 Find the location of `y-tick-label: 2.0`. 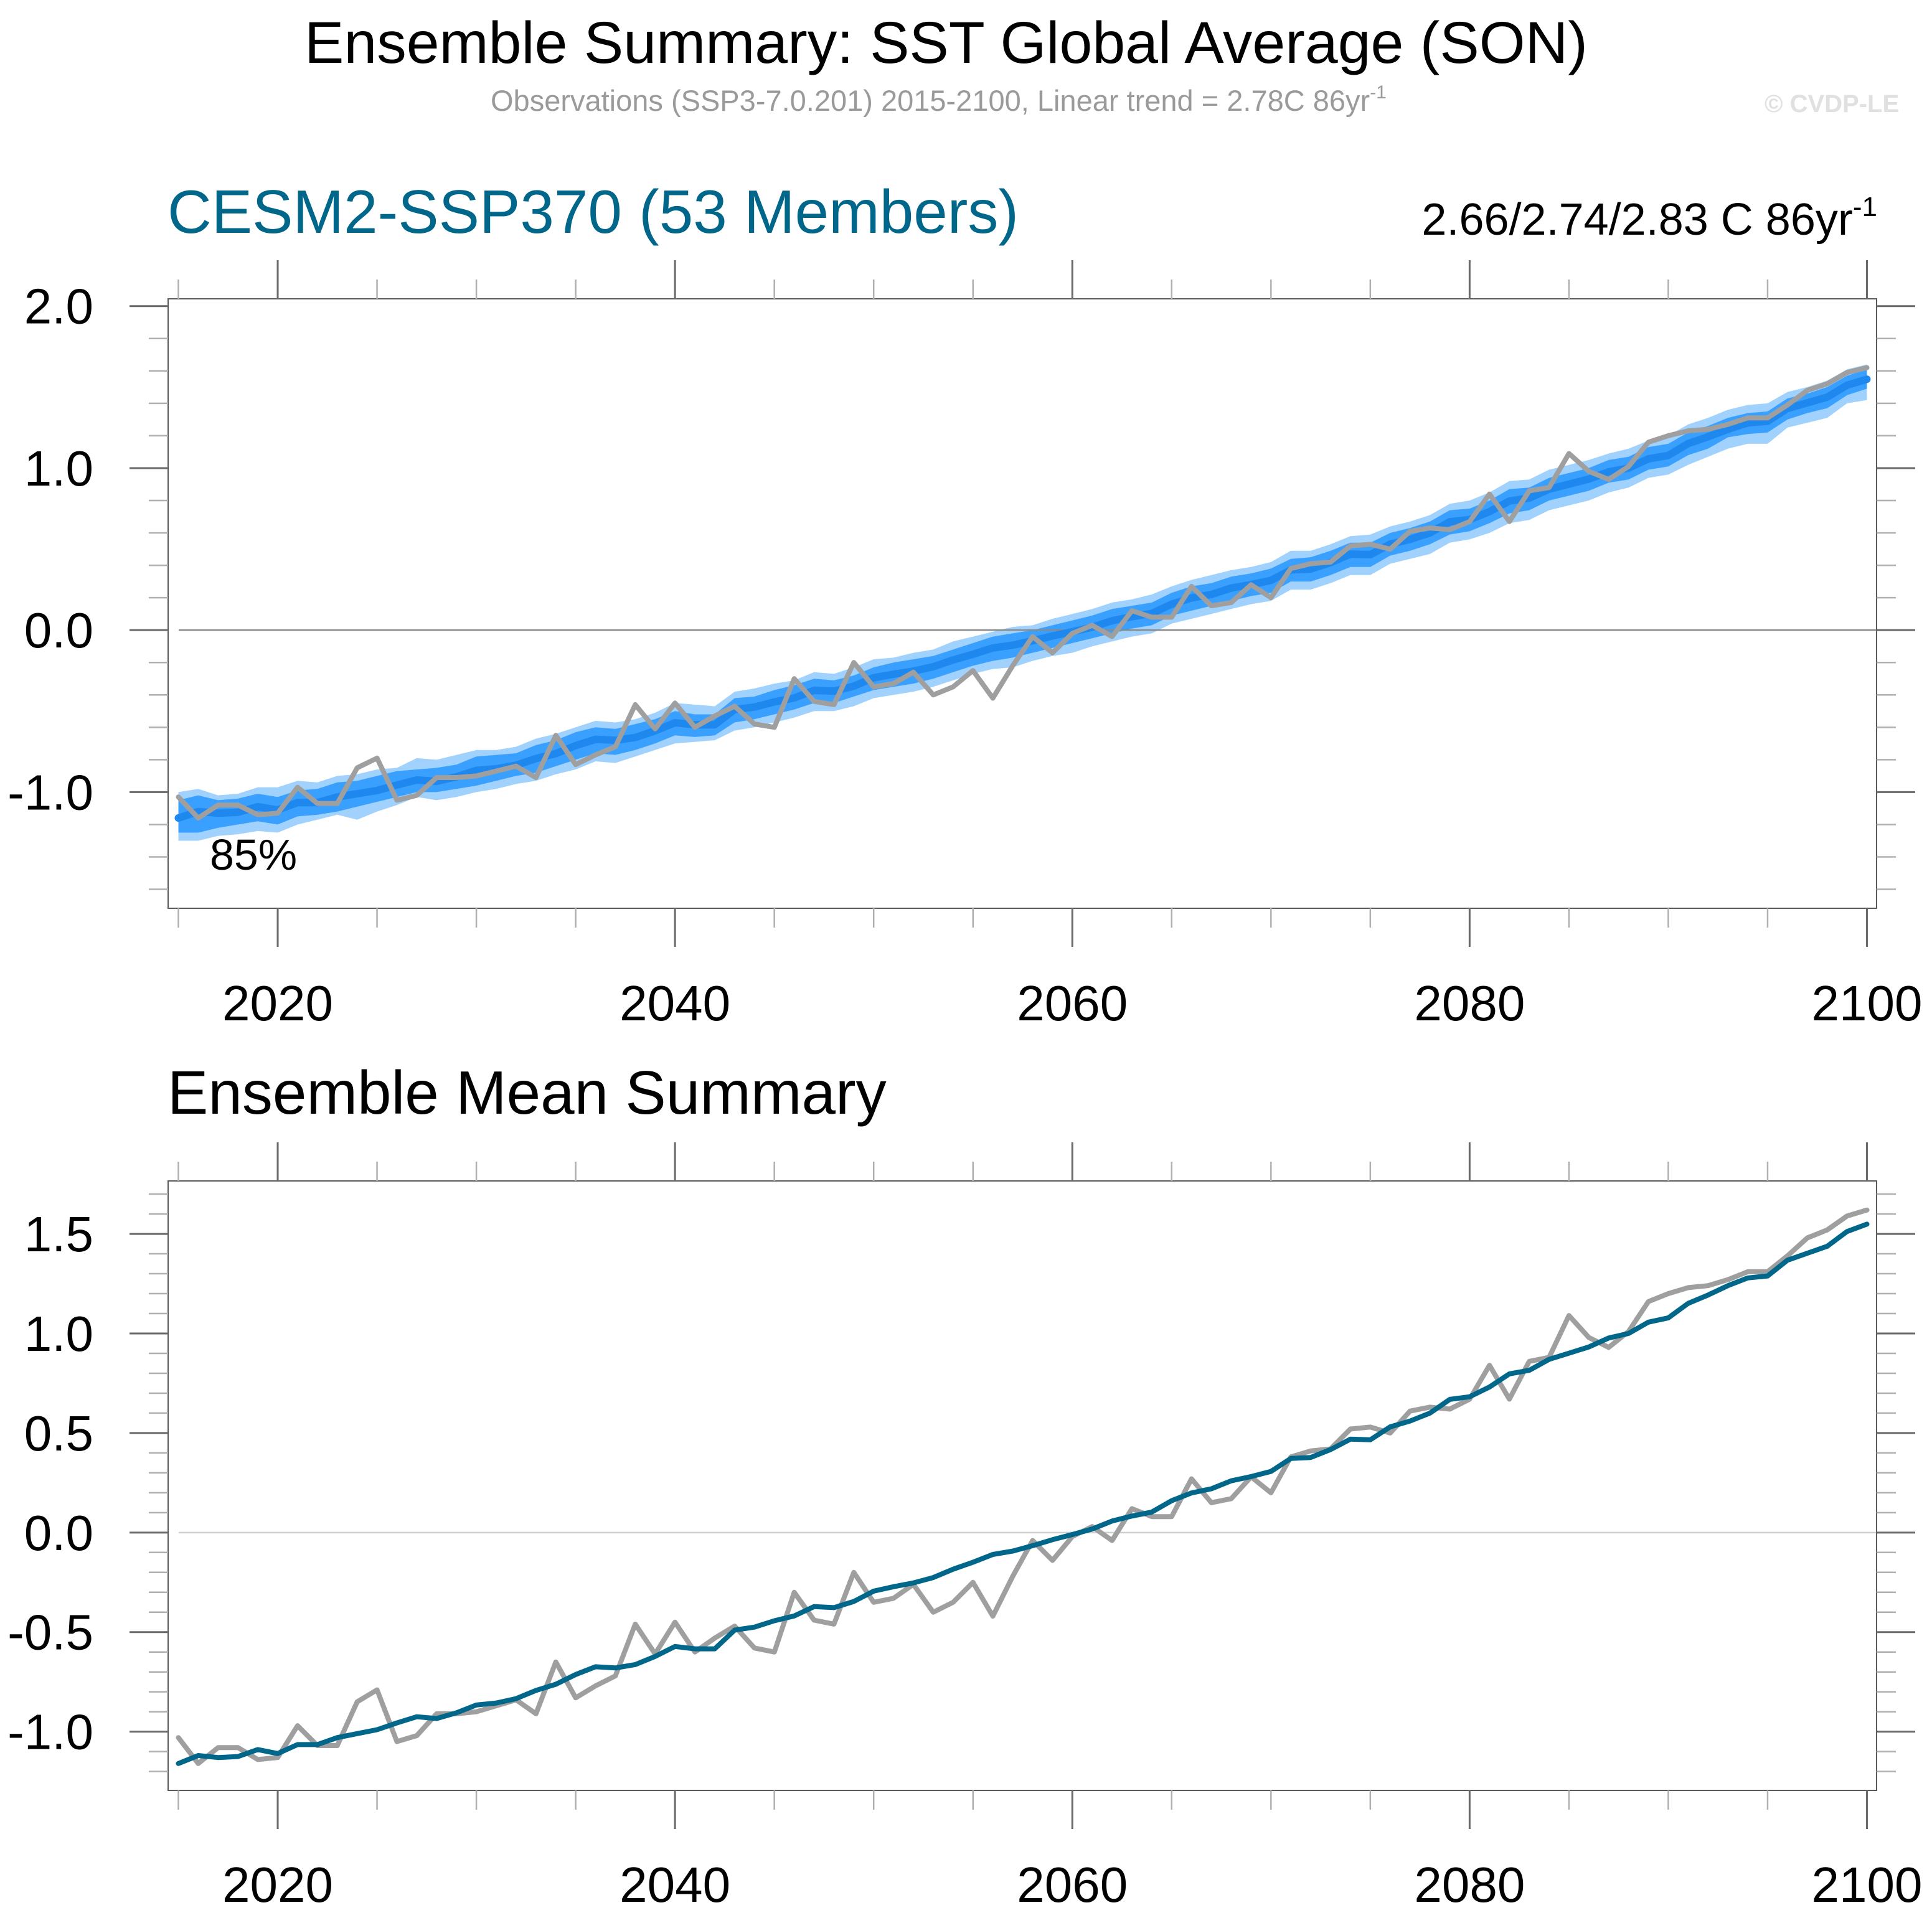

y-tick-label: 2.0 is located at coordinates (58, 307).